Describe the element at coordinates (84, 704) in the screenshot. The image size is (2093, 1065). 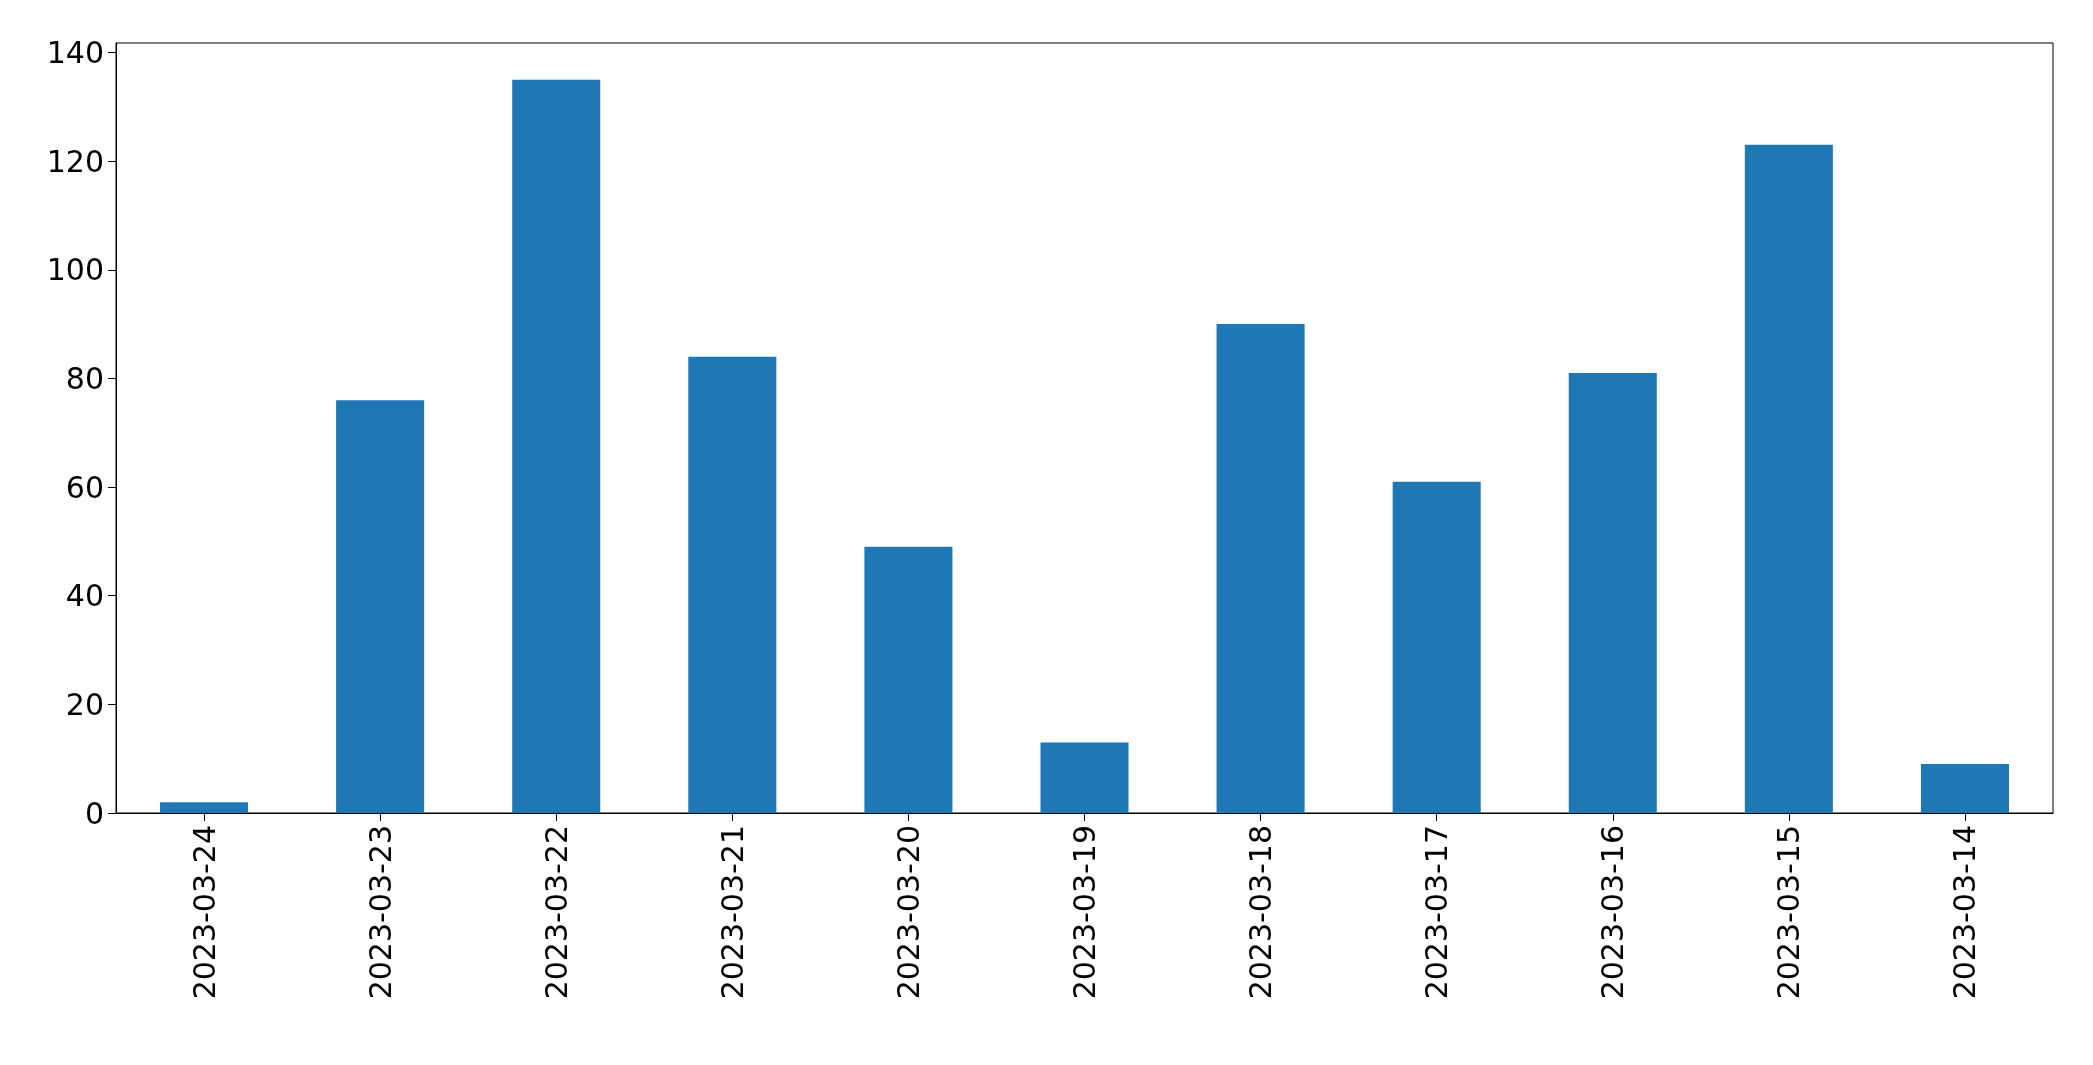
I see `y-tick-label: 20` at that location.